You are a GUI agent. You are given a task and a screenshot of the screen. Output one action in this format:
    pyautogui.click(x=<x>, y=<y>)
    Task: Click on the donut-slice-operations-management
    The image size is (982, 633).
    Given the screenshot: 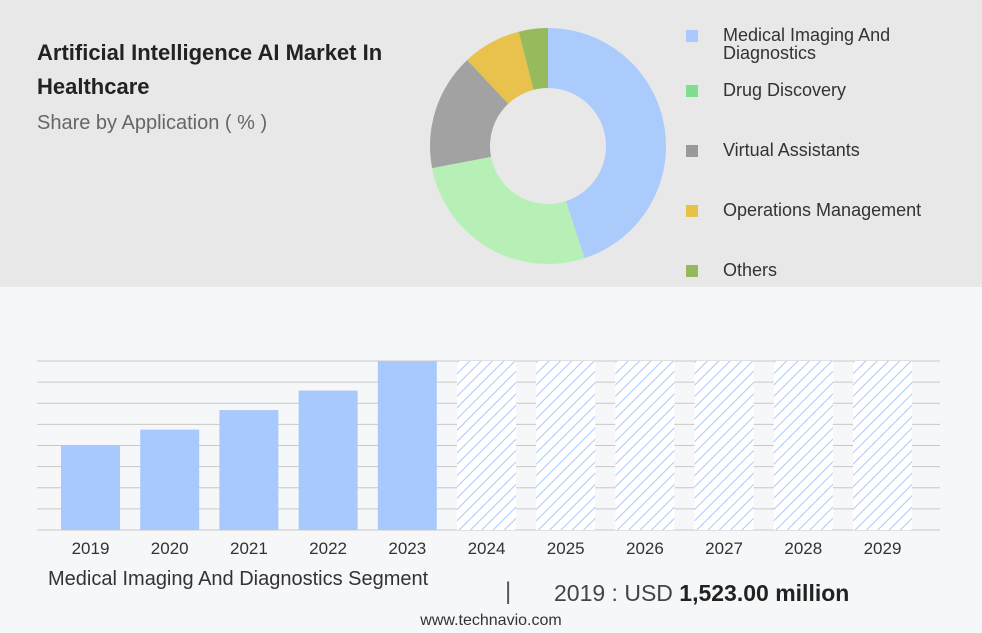 What is the action you would take?
    pyautogui.click(x=500, y=67)
    